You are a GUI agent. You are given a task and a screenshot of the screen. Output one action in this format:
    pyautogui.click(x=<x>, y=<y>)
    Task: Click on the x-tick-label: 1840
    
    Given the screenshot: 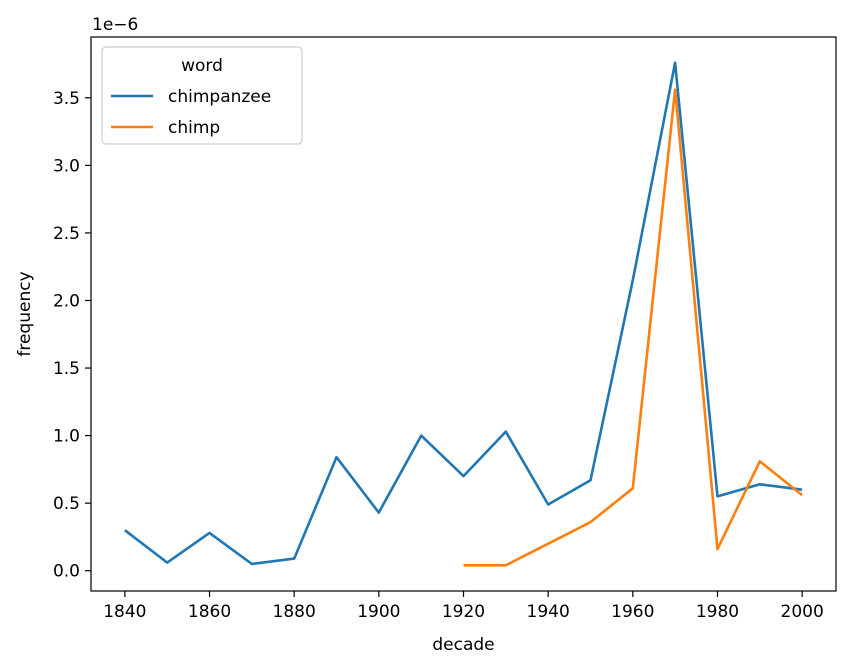 What is the action you would take?
    pyautogui.click(x=124, y=612)
    